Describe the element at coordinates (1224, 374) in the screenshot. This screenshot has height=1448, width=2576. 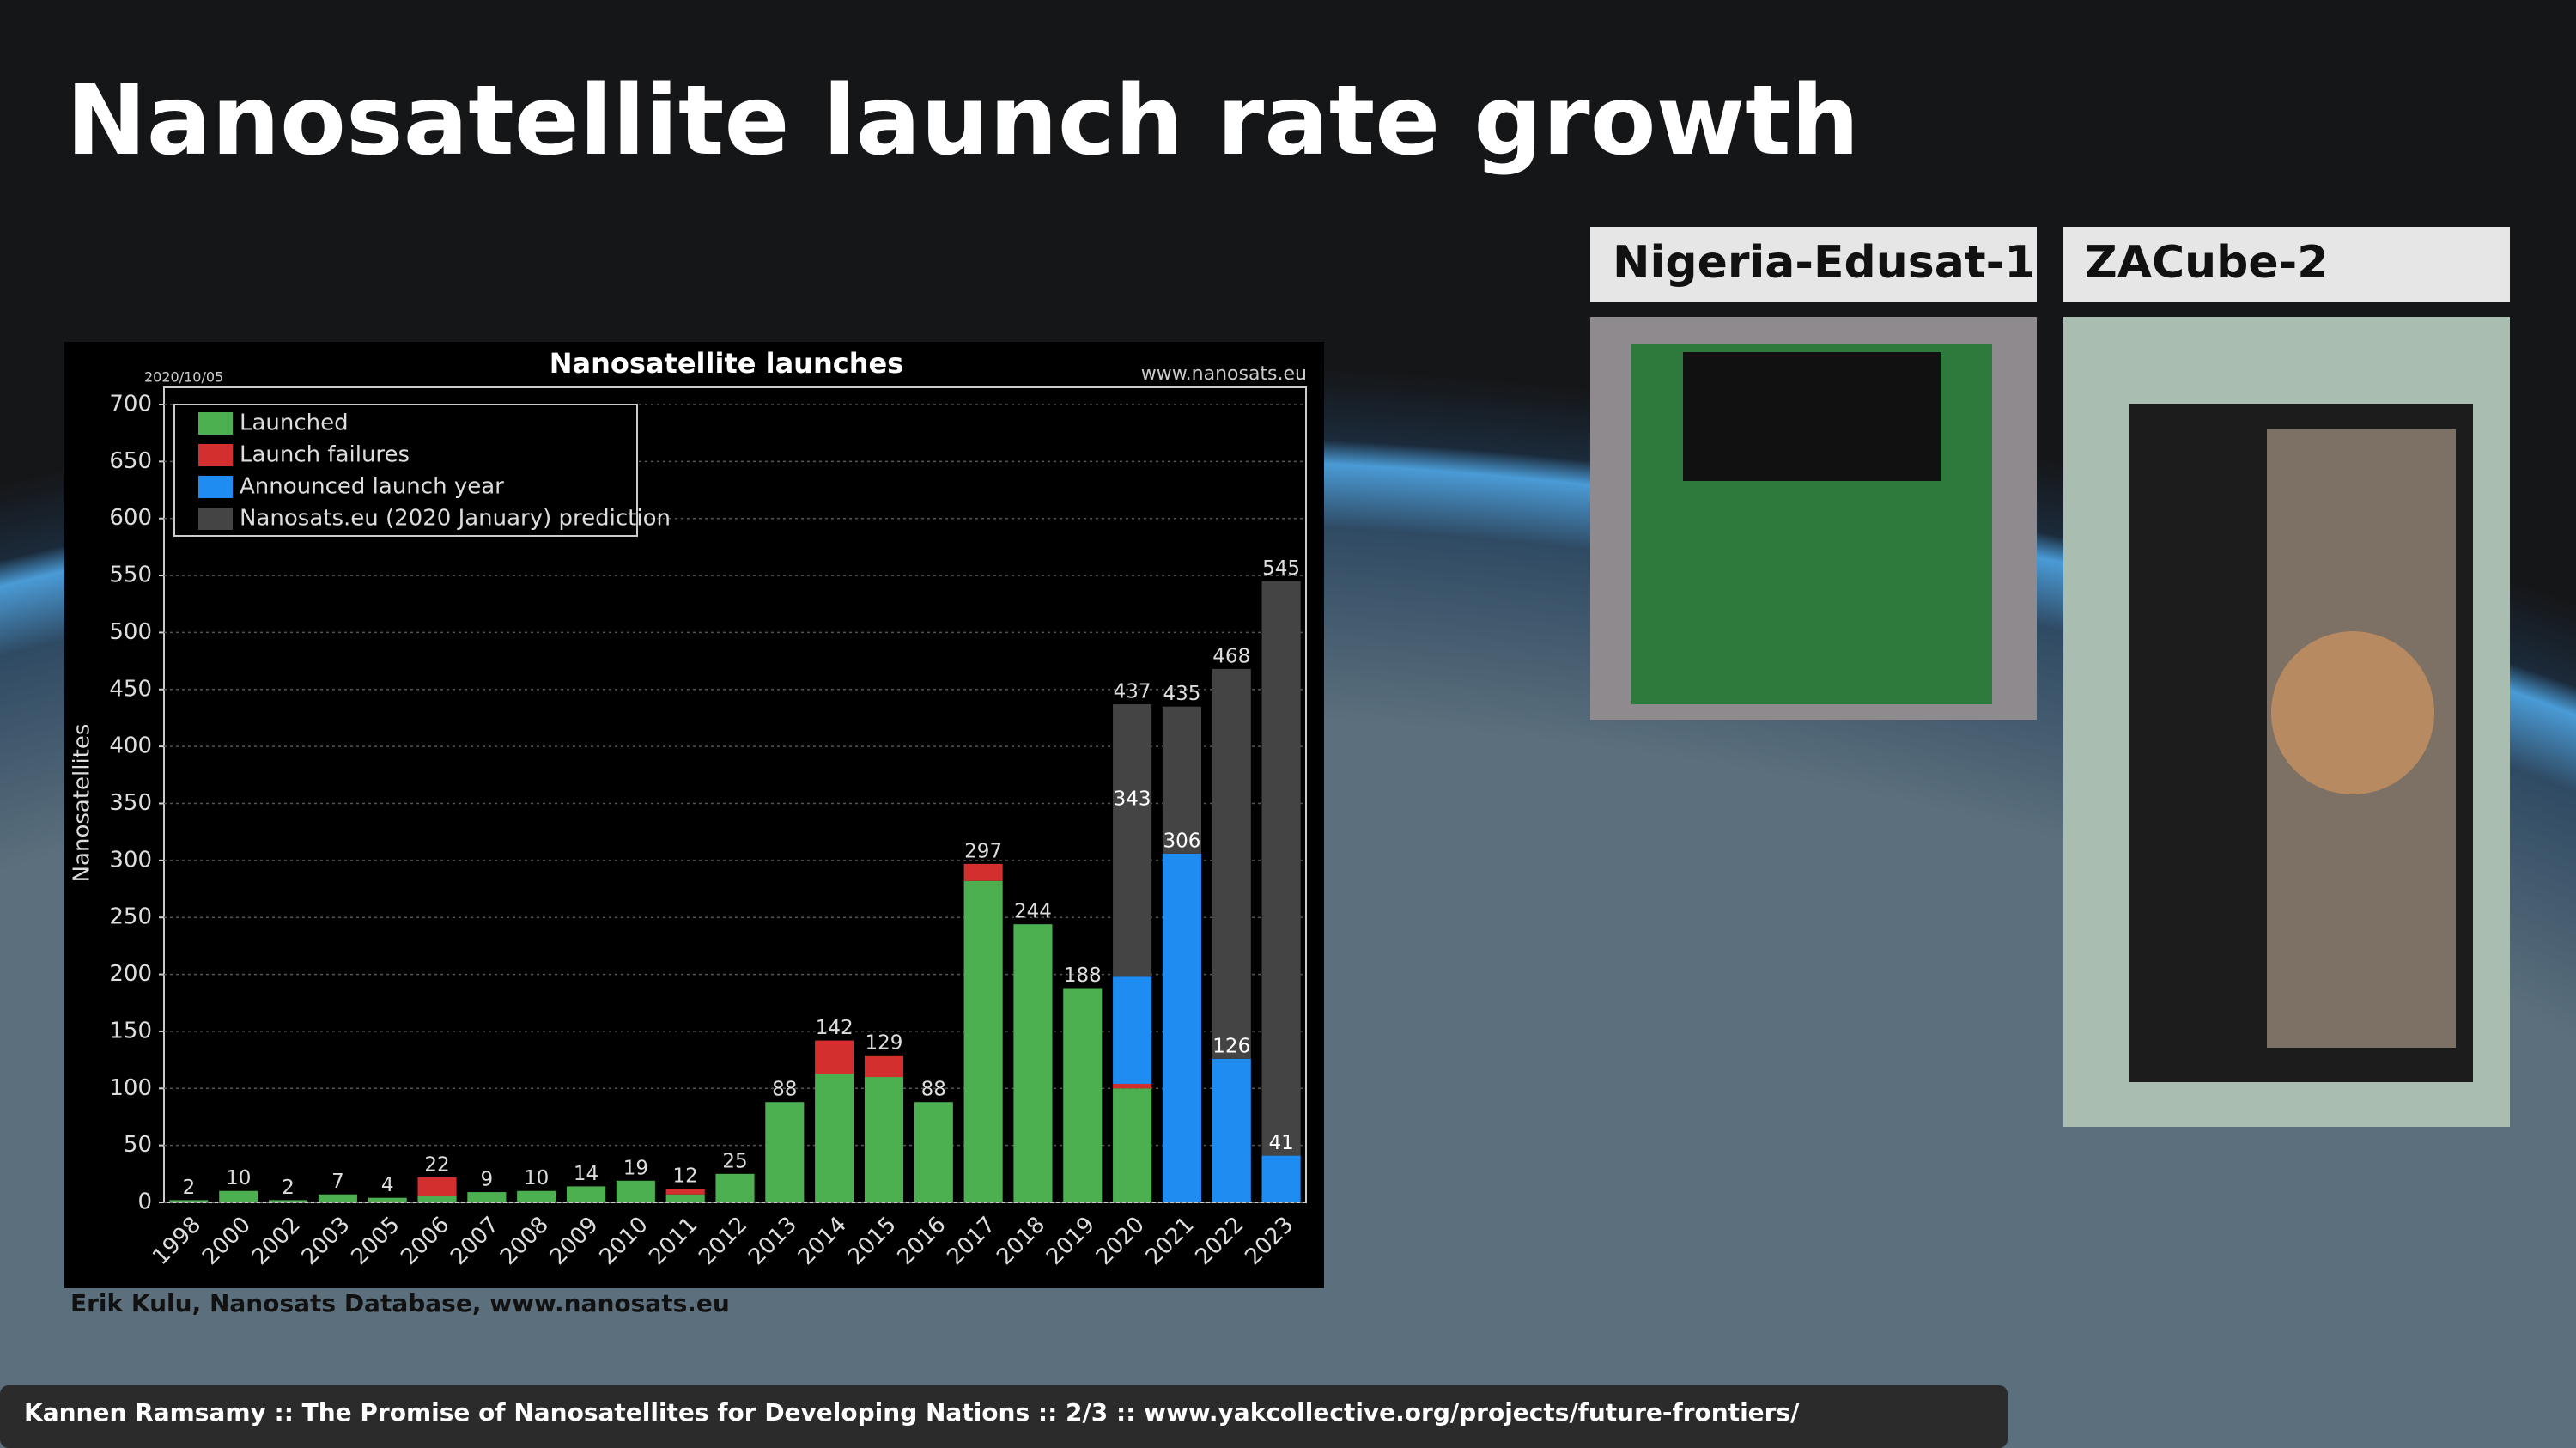
I see `chart-website: www.nanosats.eu` at that location.